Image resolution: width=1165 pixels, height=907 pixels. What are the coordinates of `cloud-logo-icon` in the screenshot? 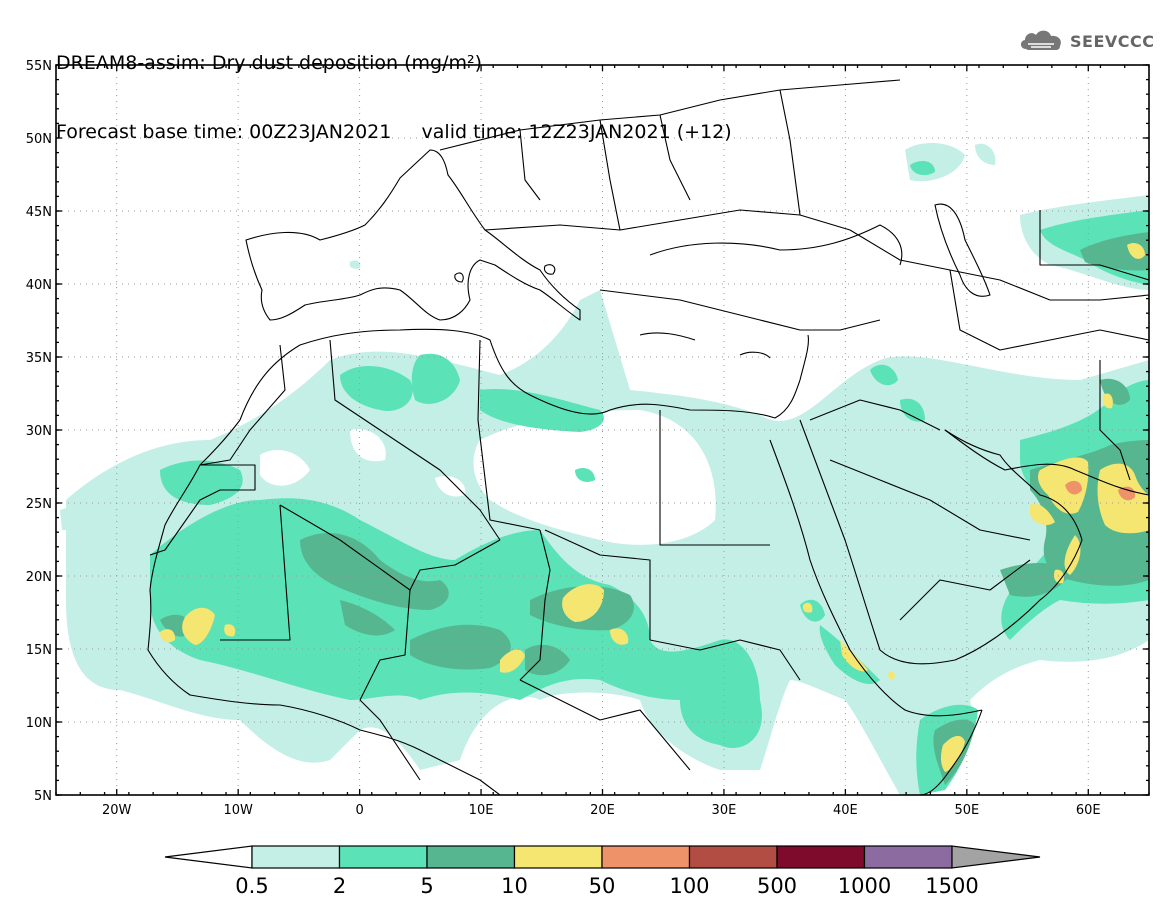 It's located at (1040, 40).